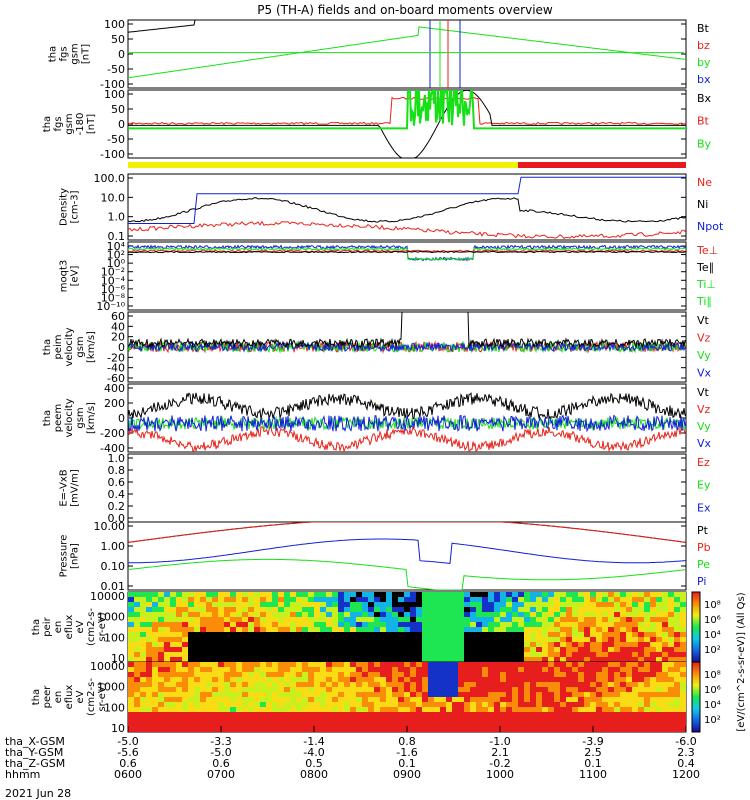 The image size is (750, 800). I want to click on plot-area, so click(407, 253).